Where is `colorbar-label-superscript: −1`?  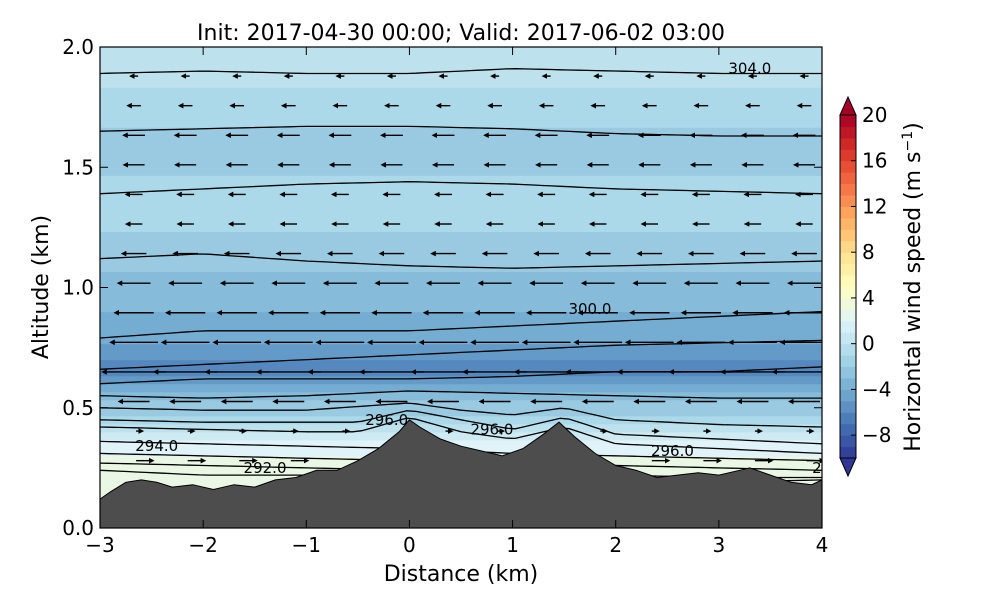
colorbar-label-superscript: −1 is located at coordinates (908, 141).